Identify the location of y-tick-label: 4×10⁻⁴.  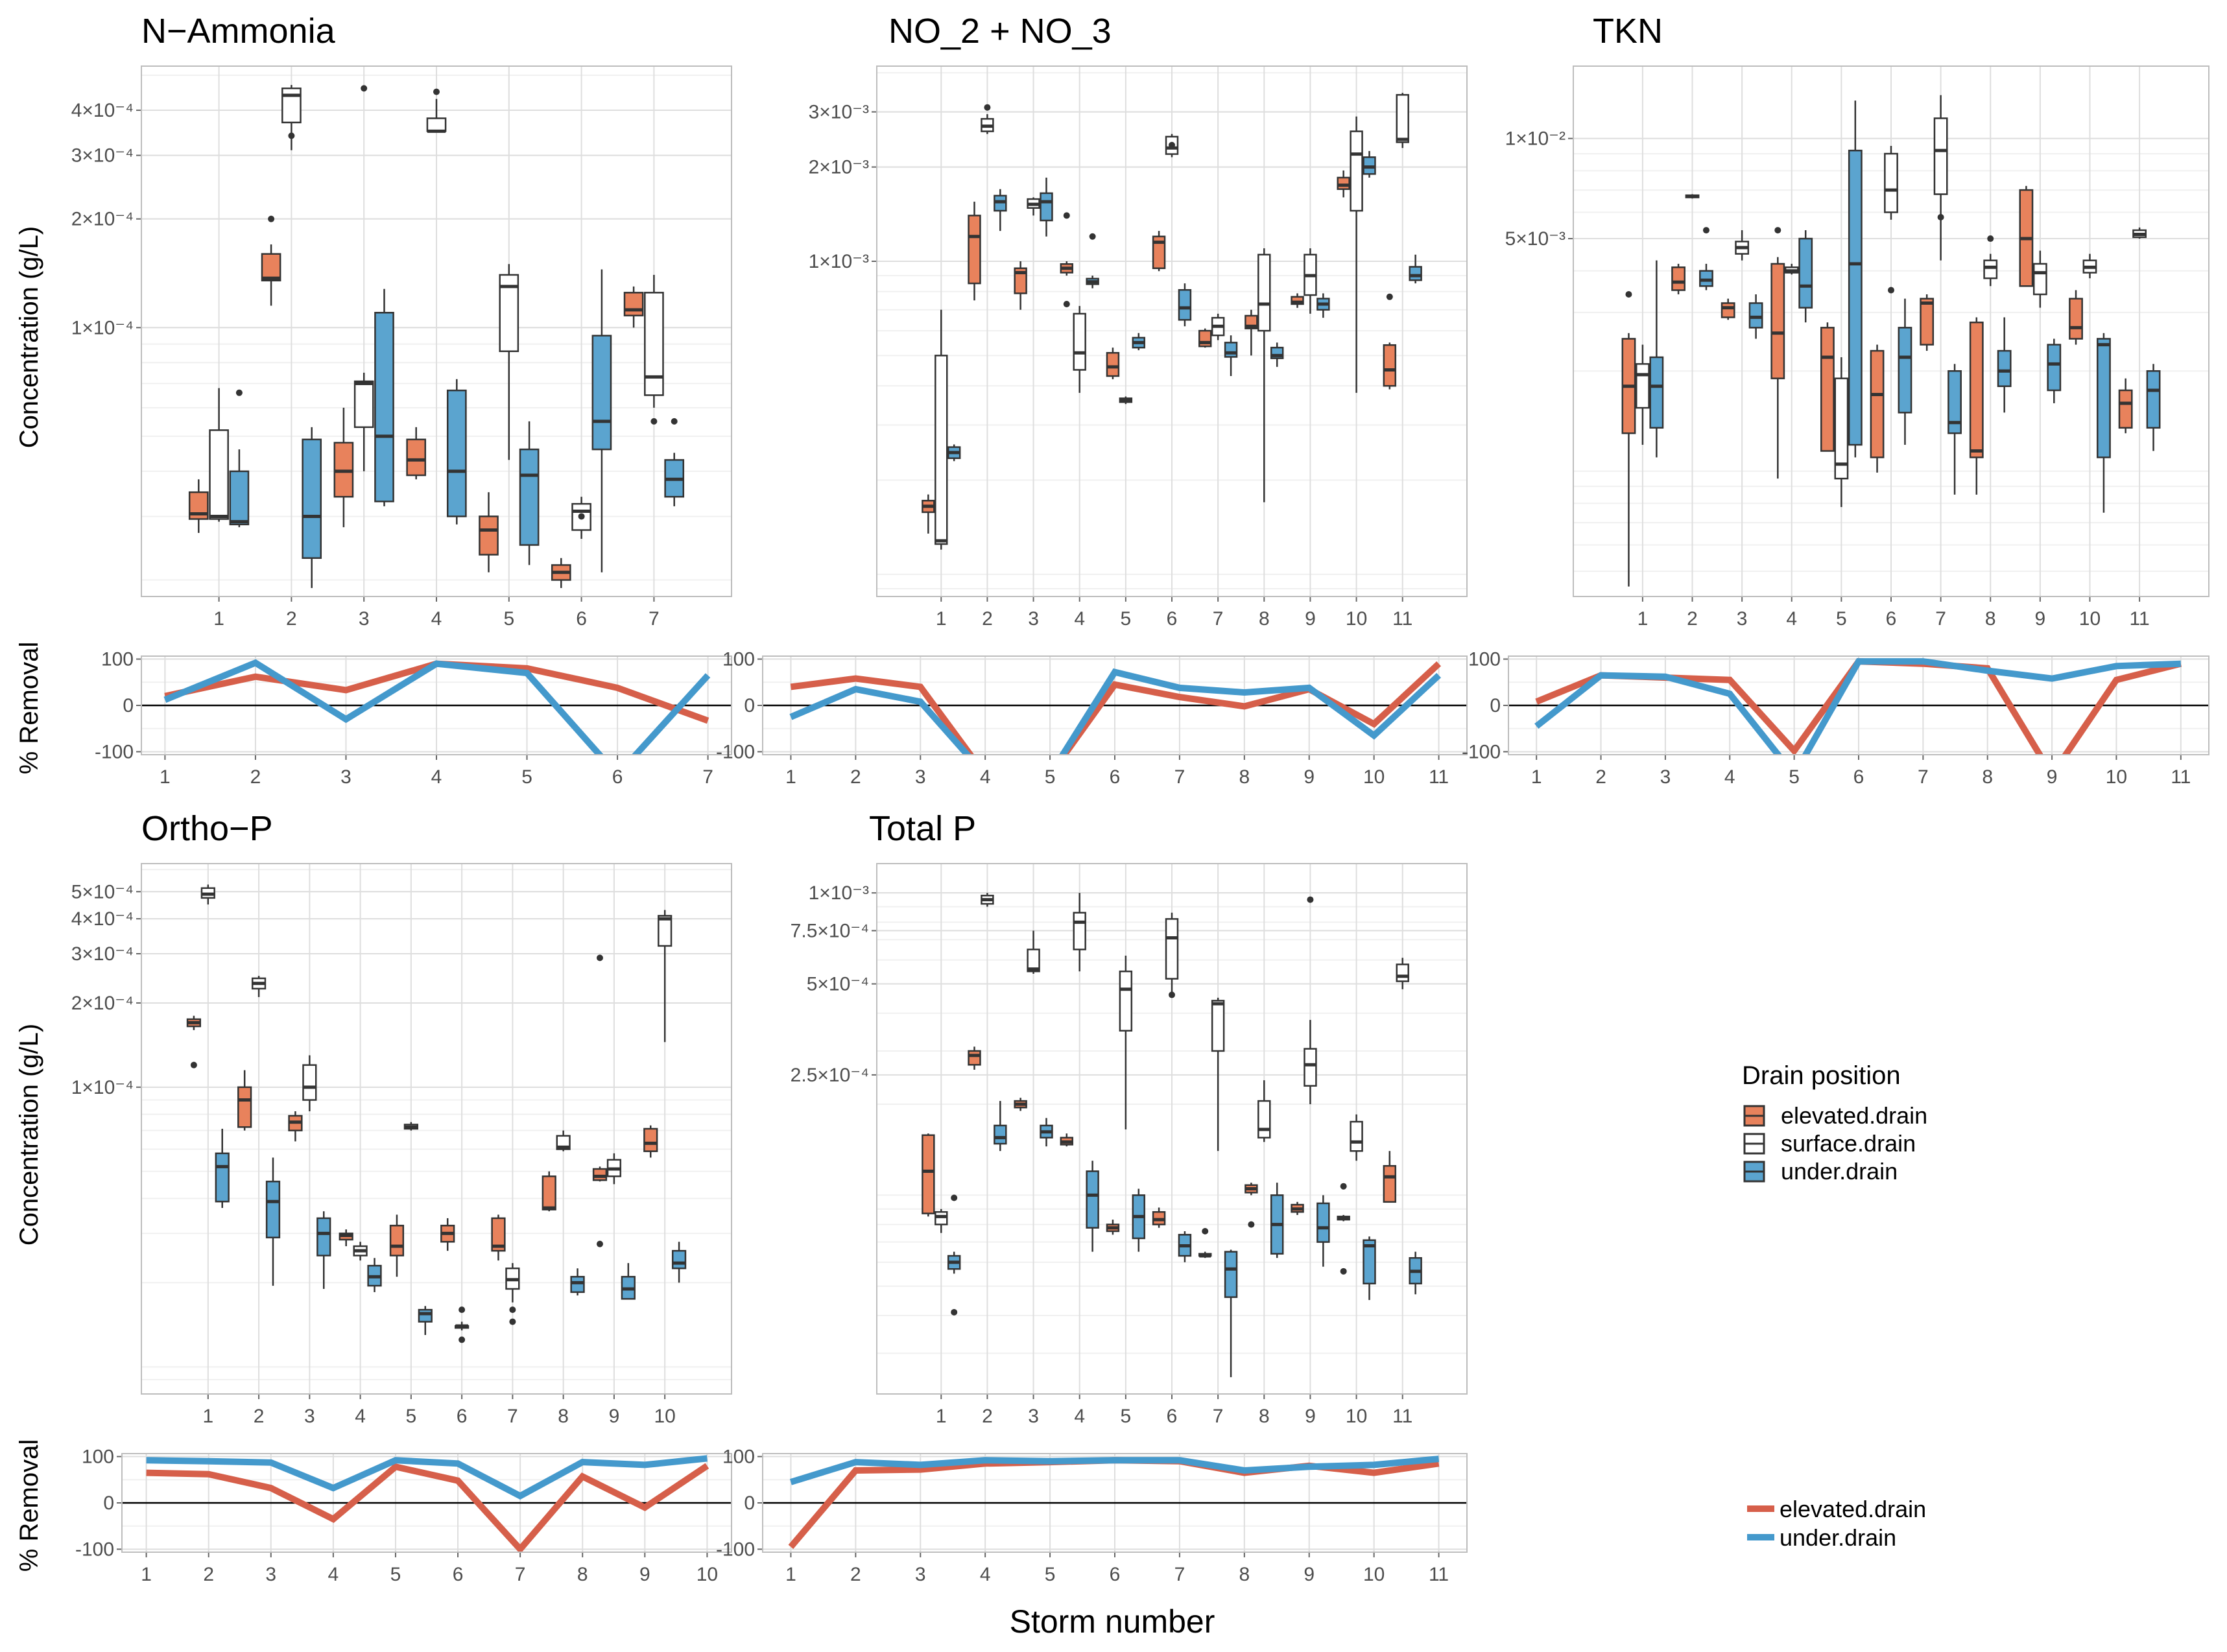
(102, 919).